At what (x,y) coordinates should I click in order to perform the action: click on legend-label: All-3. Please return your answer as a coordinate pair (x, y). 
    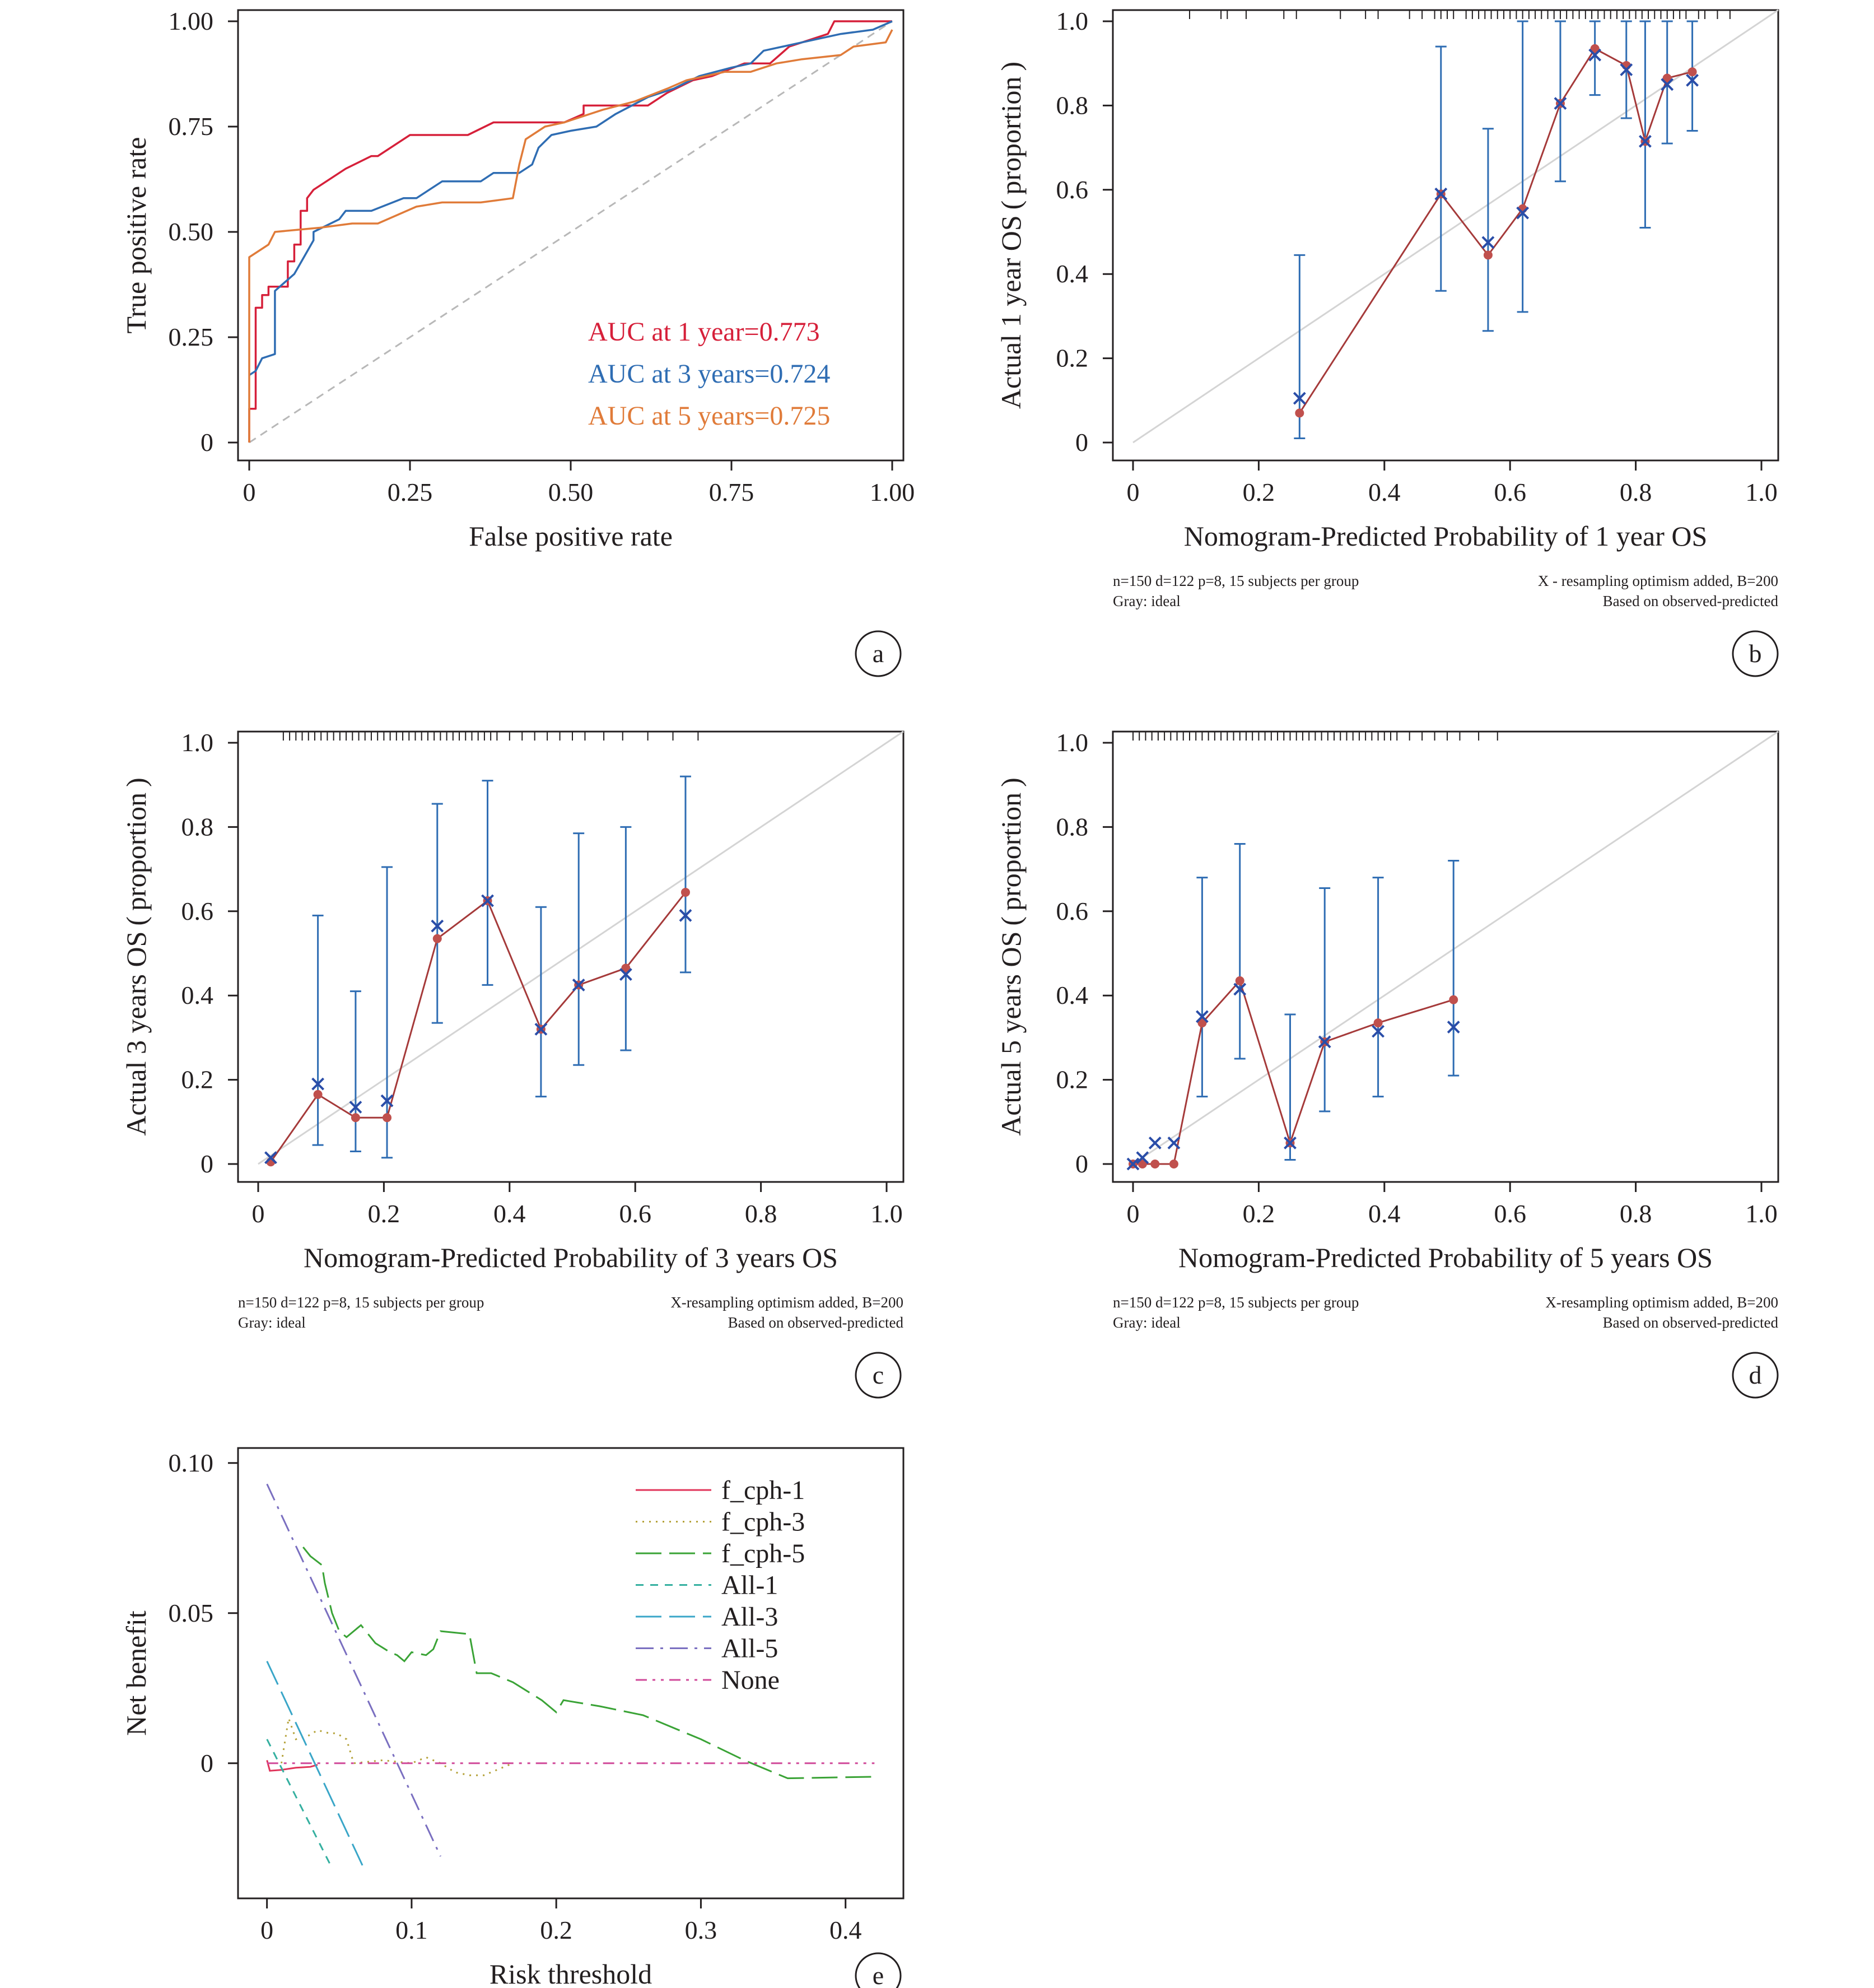
    Looking at the image, I should click on (750, 1617).